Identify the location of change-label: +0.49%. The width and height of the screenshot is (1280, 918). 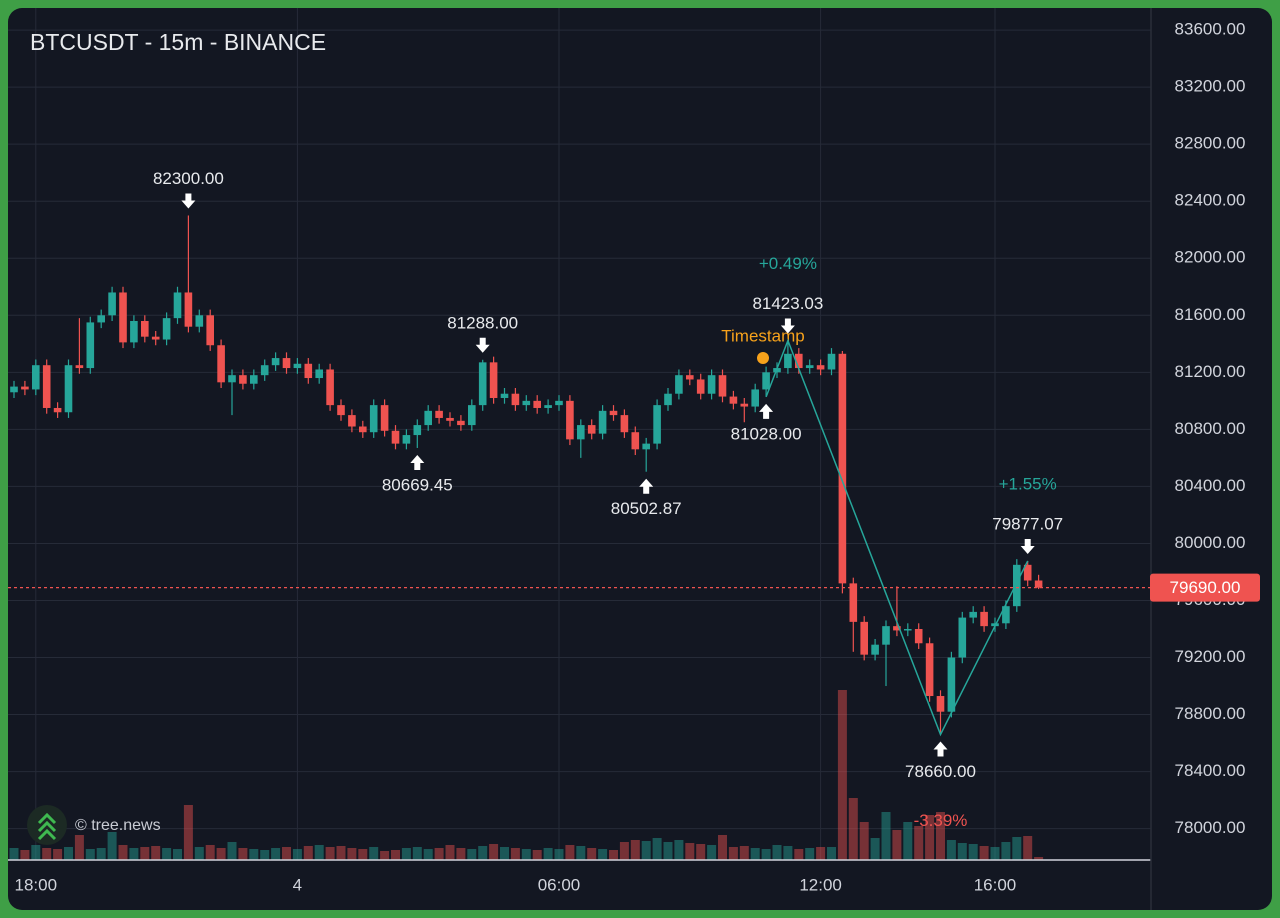
(788, 263).